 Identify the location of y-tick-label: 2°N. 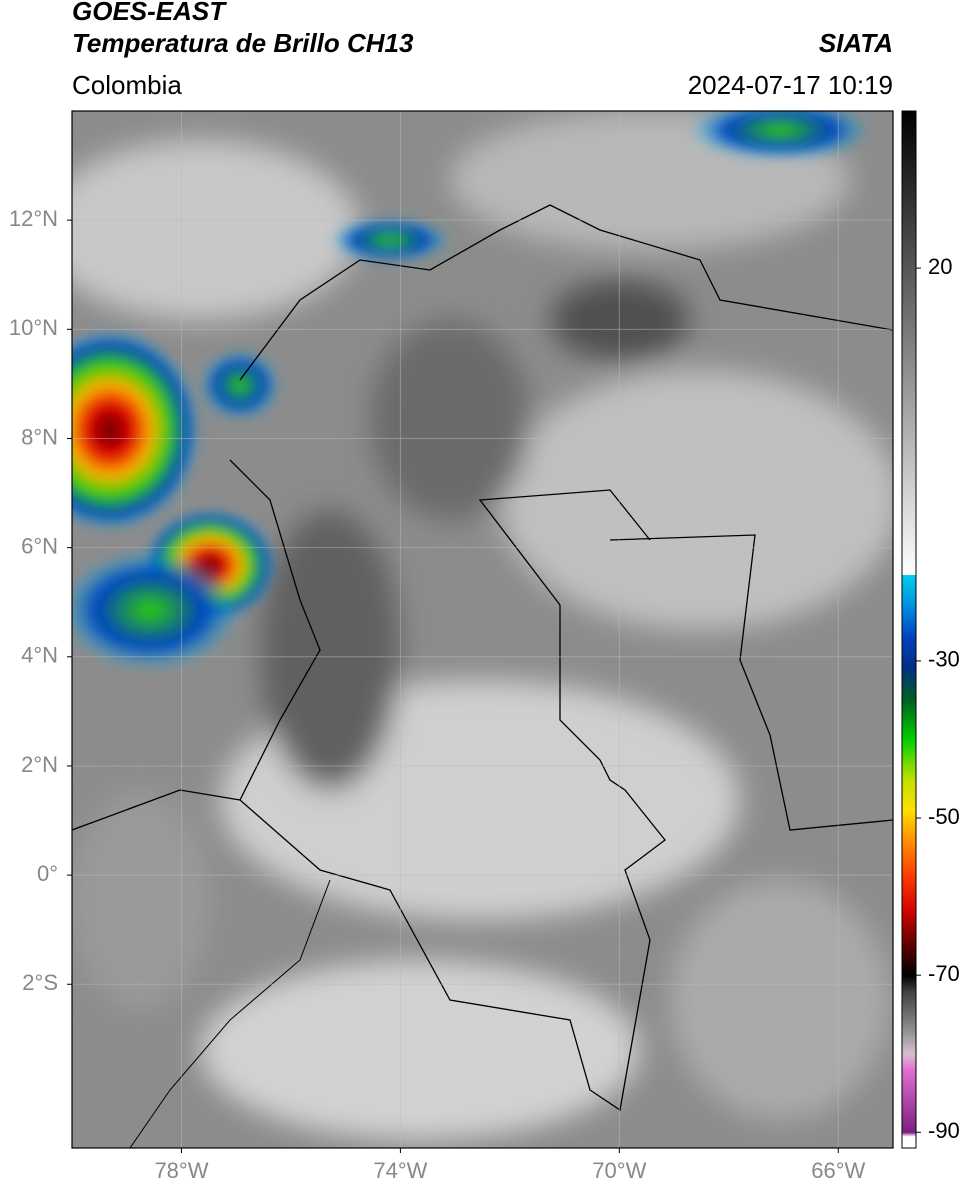
(39, 764).